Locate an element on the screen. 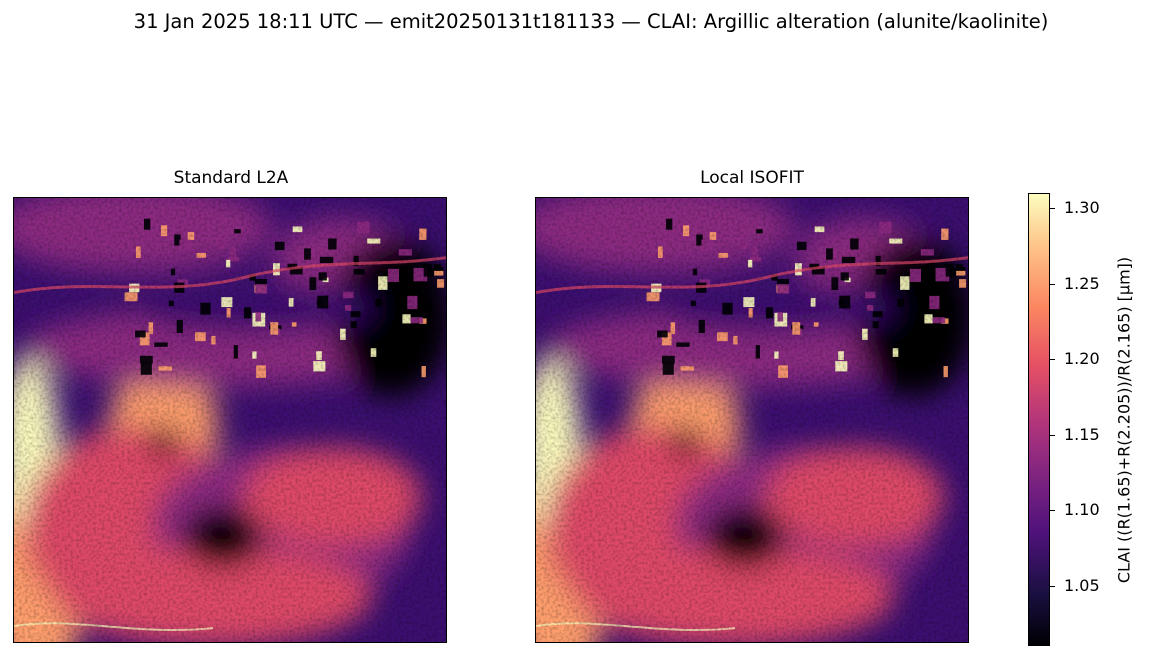 The height and width of the screenshot is (661, 1153). colorbar is located at coordinates (1039, 419).